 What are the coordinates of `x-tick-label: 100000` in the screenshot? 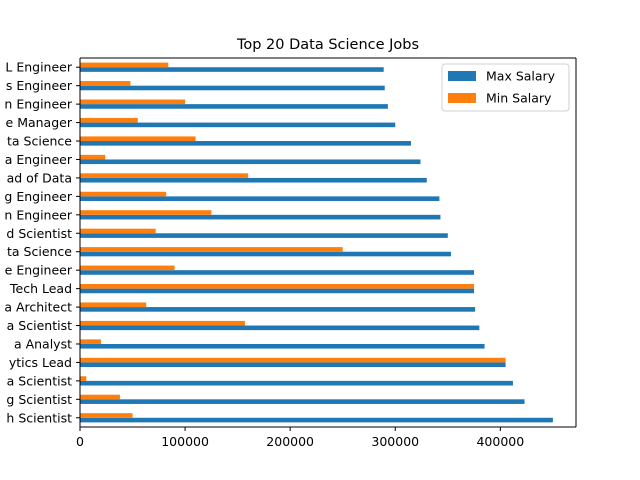 It's located at (185, 441).